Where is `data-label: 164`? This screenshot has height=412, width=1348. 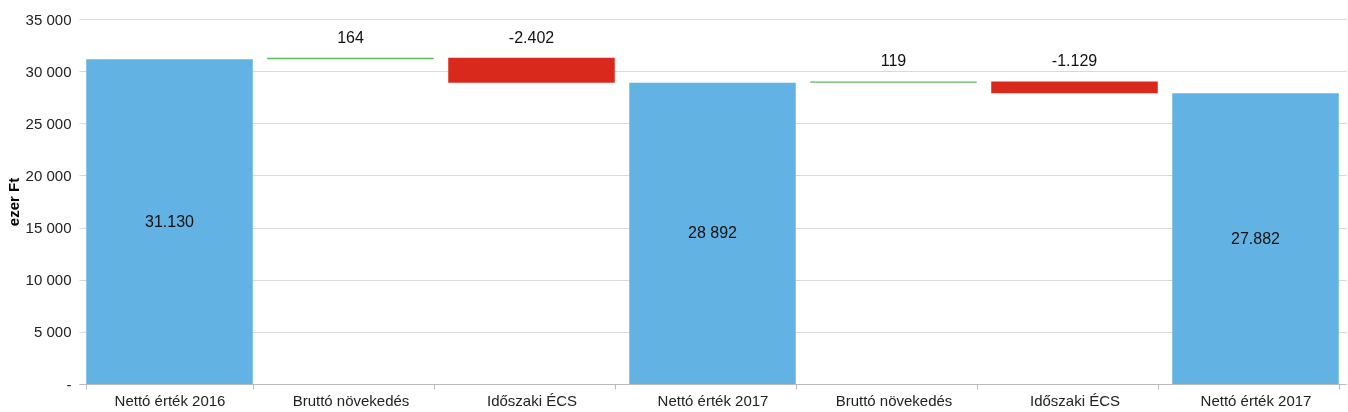 data-label: 164 is located at coordinates (350, 37).